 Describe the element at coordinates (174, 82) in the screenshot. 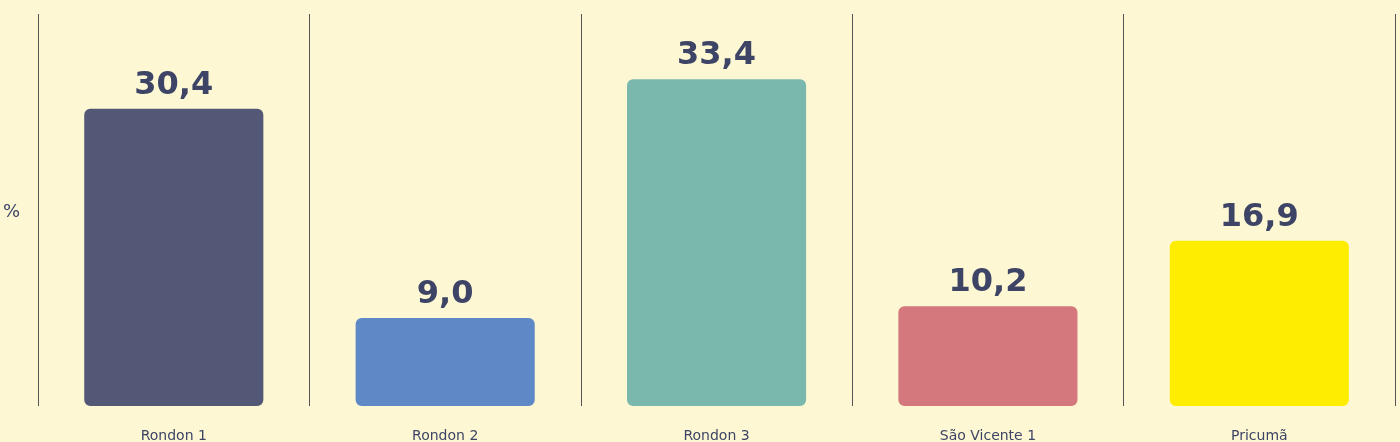

I see `data-label: 30,4` at that location.